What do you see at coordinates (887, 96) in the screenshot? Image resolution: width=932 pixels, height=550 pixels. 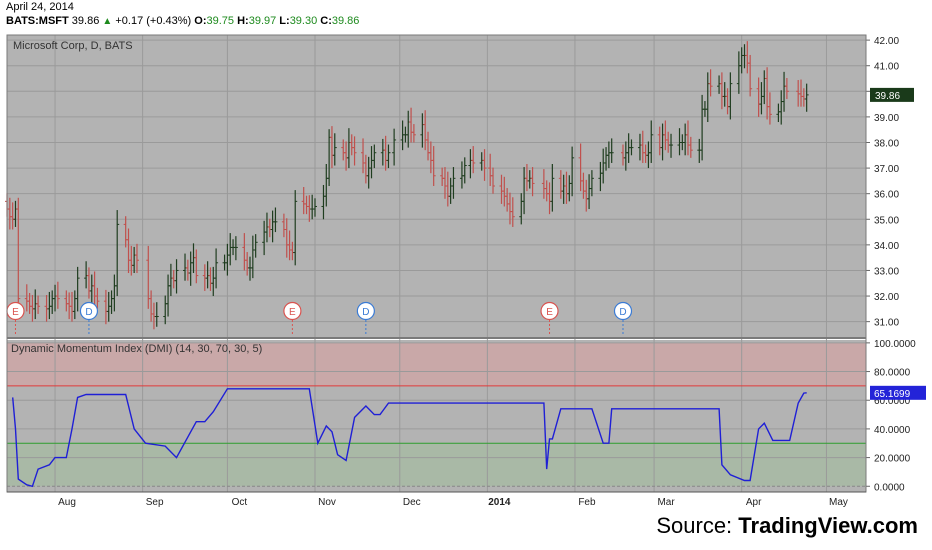 I see `last-price-tag-label: 39.86` at bounding box center [887, 96].